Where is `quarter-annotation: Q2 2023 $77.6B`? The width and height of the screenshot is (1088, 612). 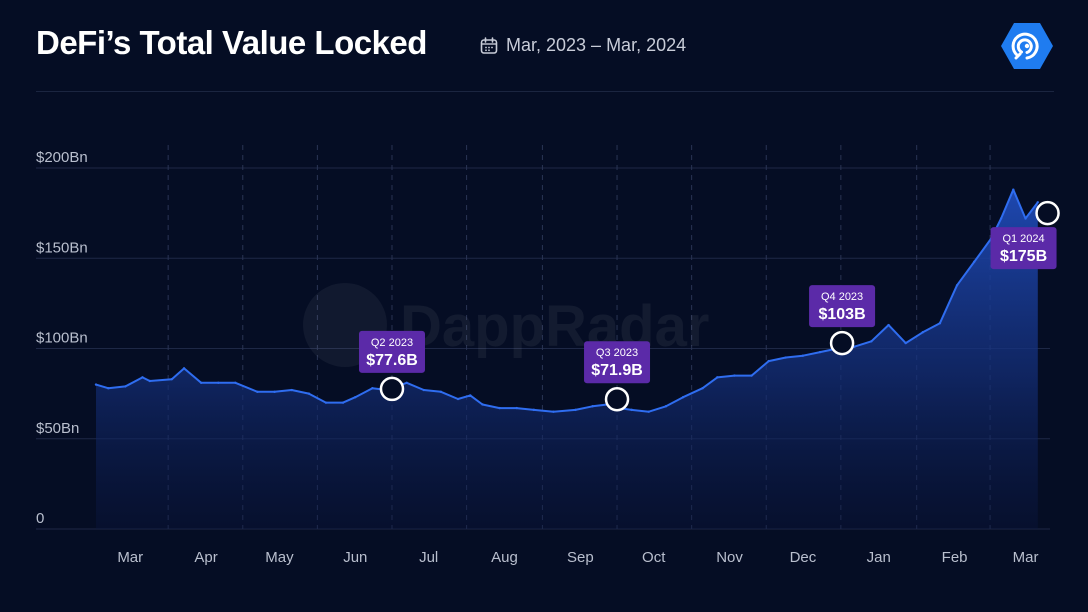
quarter-annotation: Q2 2023 $77.6B is located at coordinates (391, 366).